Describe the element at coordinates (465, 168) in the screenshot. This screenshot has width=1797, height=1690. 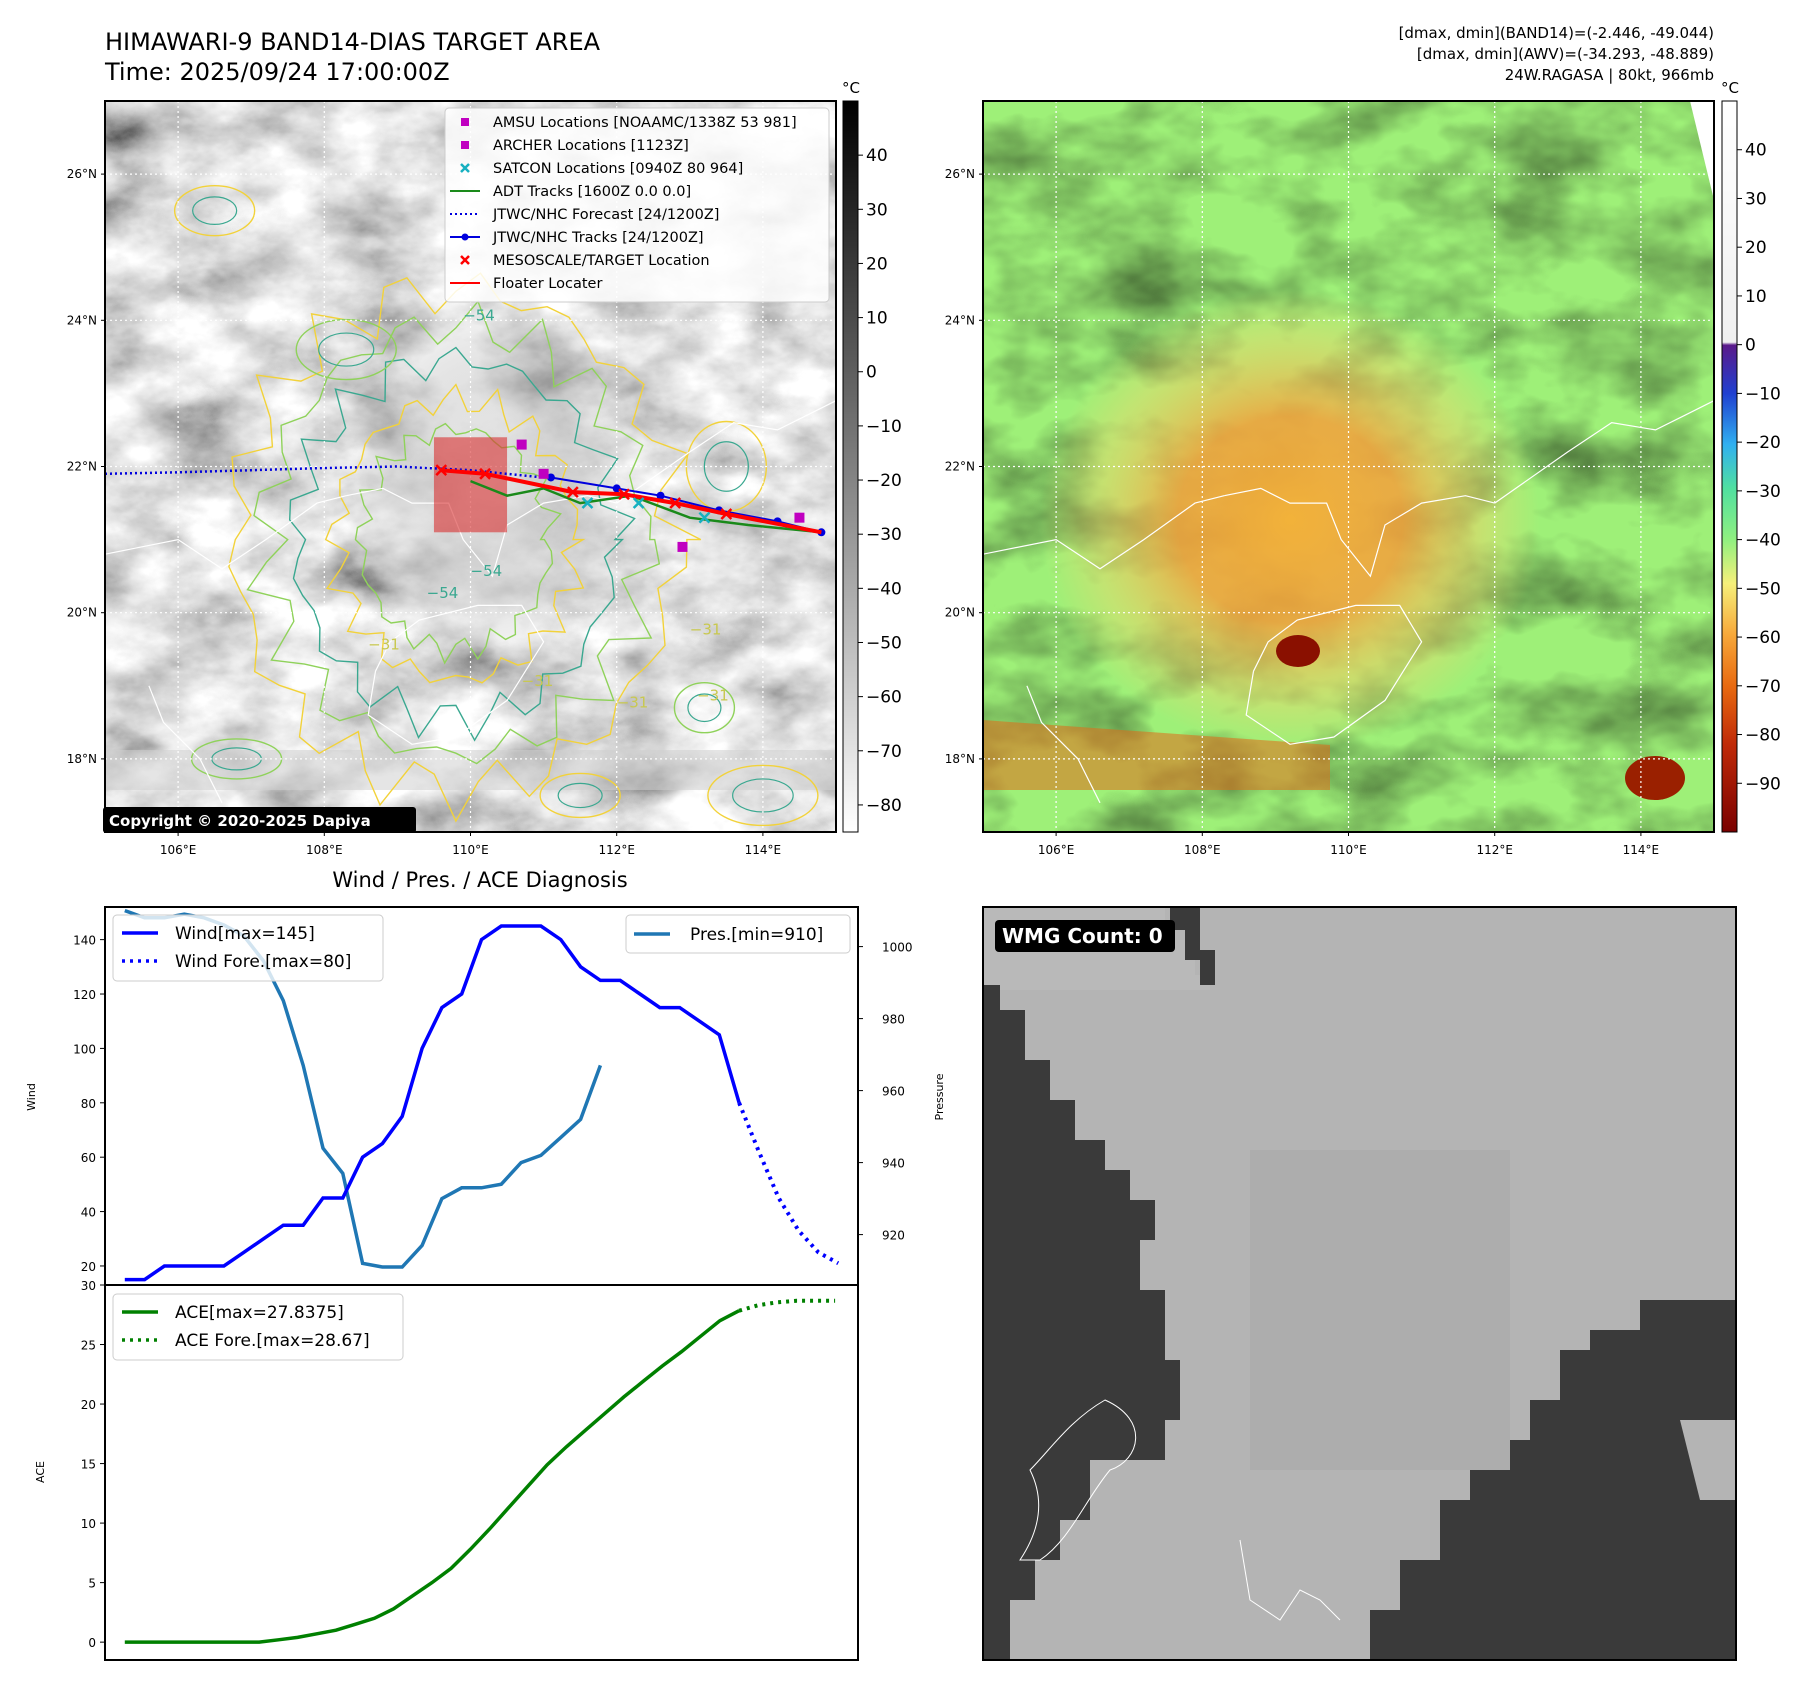
I see `legend-x-swatch` at that location.